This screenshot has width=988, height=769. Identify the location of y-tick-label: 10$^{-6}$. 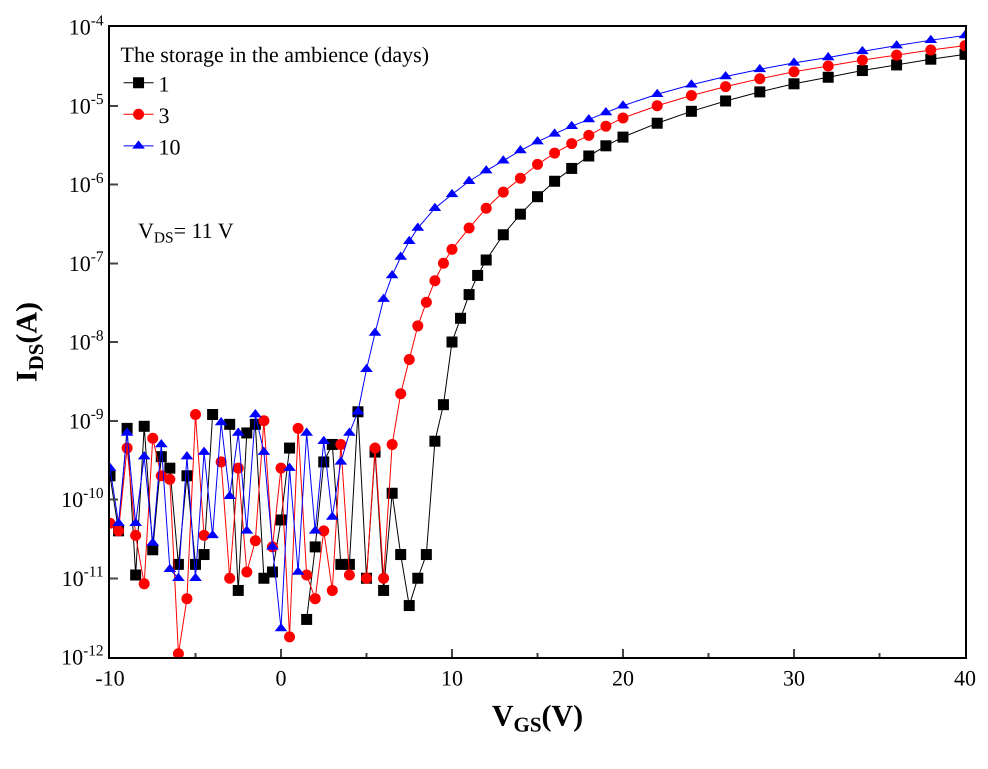
(86, 184).